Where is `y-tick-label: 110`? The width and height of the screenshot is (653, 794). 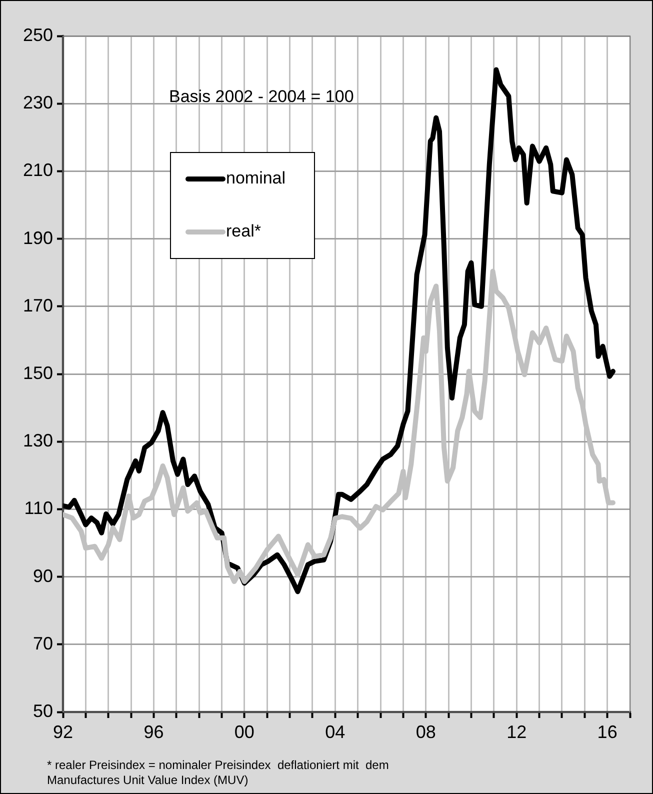 y-tick-label: 110 is located at coordinates (38, 508).